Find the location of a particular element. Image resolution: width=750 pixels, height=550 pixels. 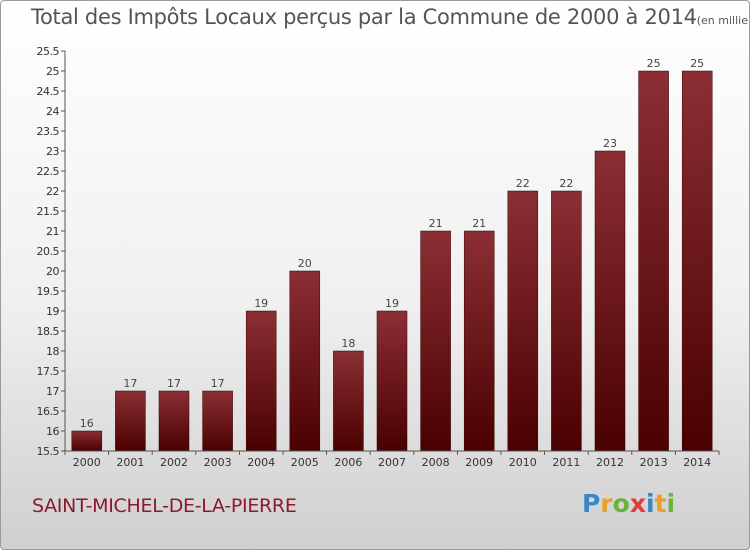

title-unit: (en milliers d'€) is located at coordinates (722, 20).